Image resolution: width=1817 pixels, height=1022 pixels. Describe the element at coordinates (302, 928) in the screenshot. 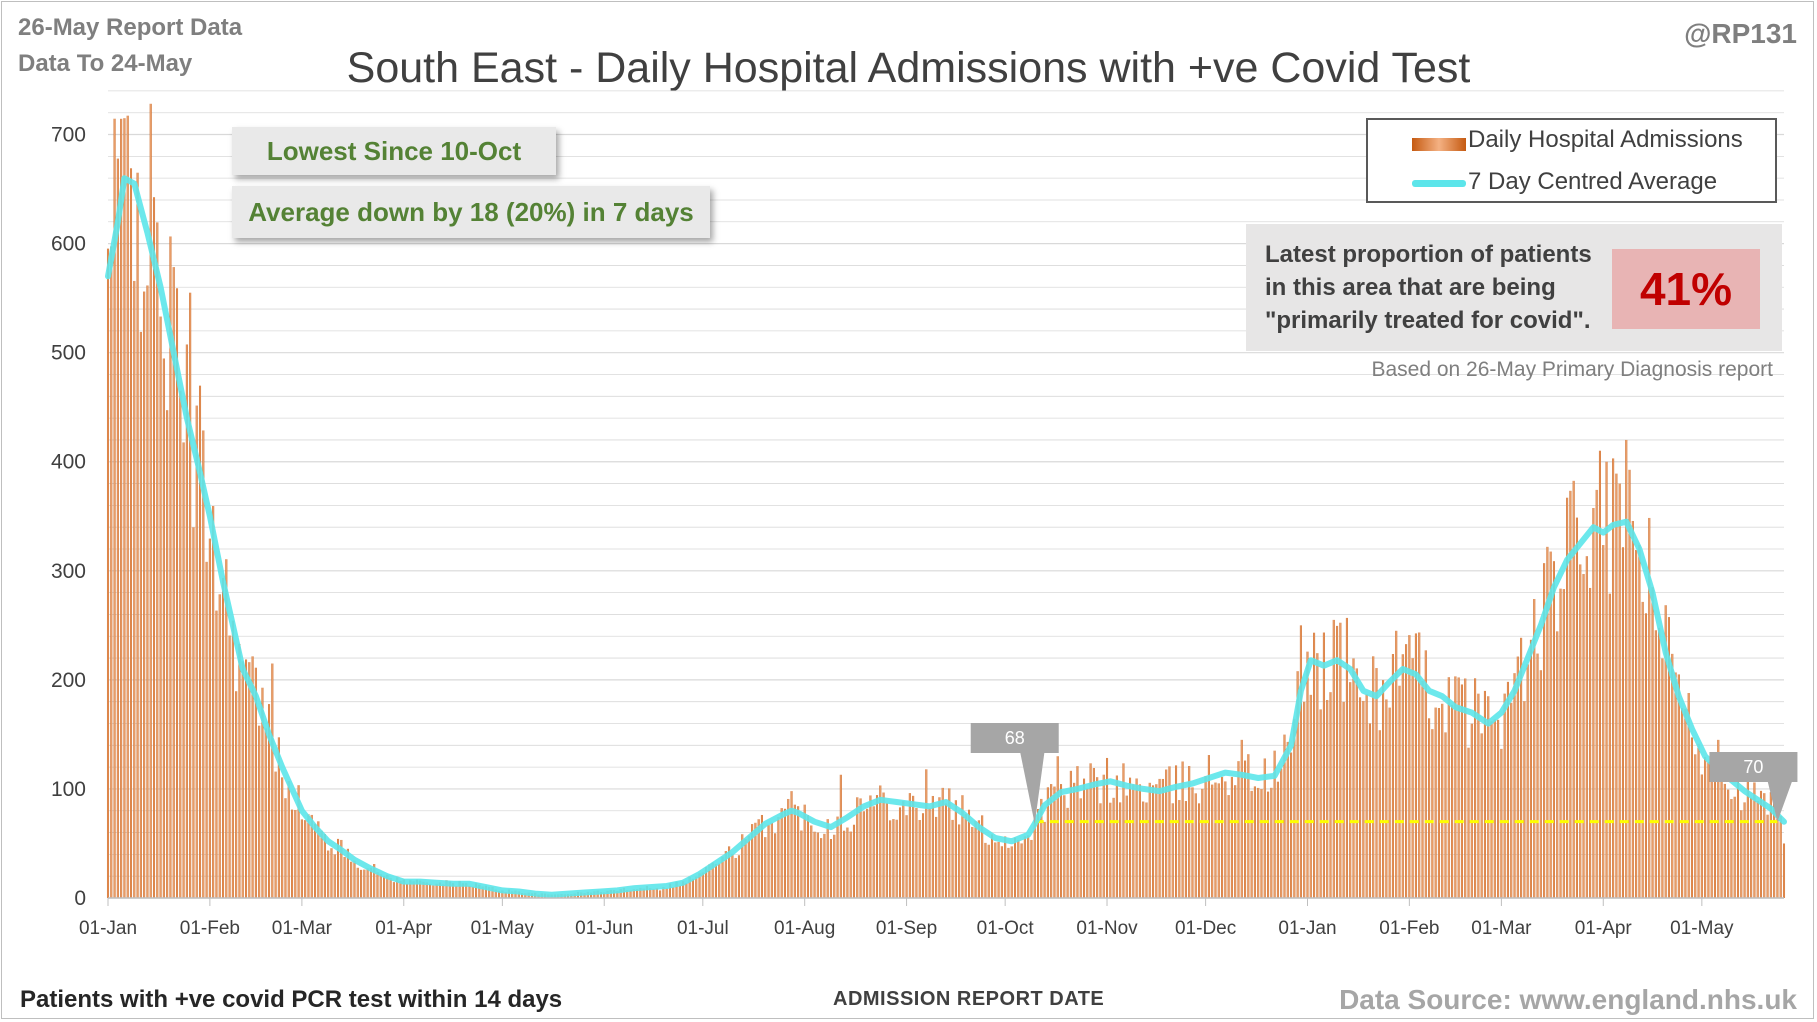

I see `x-tick-label: 01-Mar` at that location.